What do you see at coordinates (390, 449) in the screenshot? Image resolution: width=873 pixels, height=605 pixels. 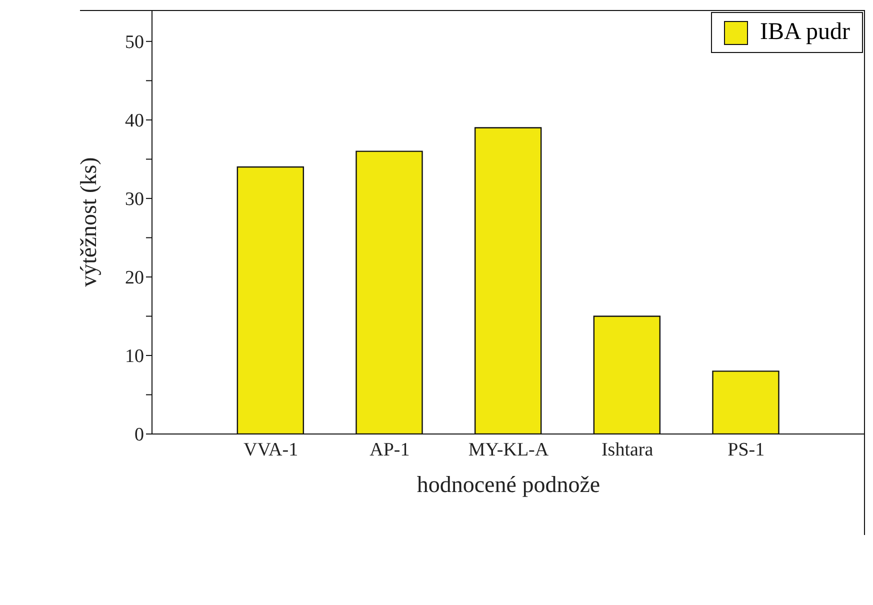 I see `x-tick-label: AP-1` at bounding box center [390, 449].